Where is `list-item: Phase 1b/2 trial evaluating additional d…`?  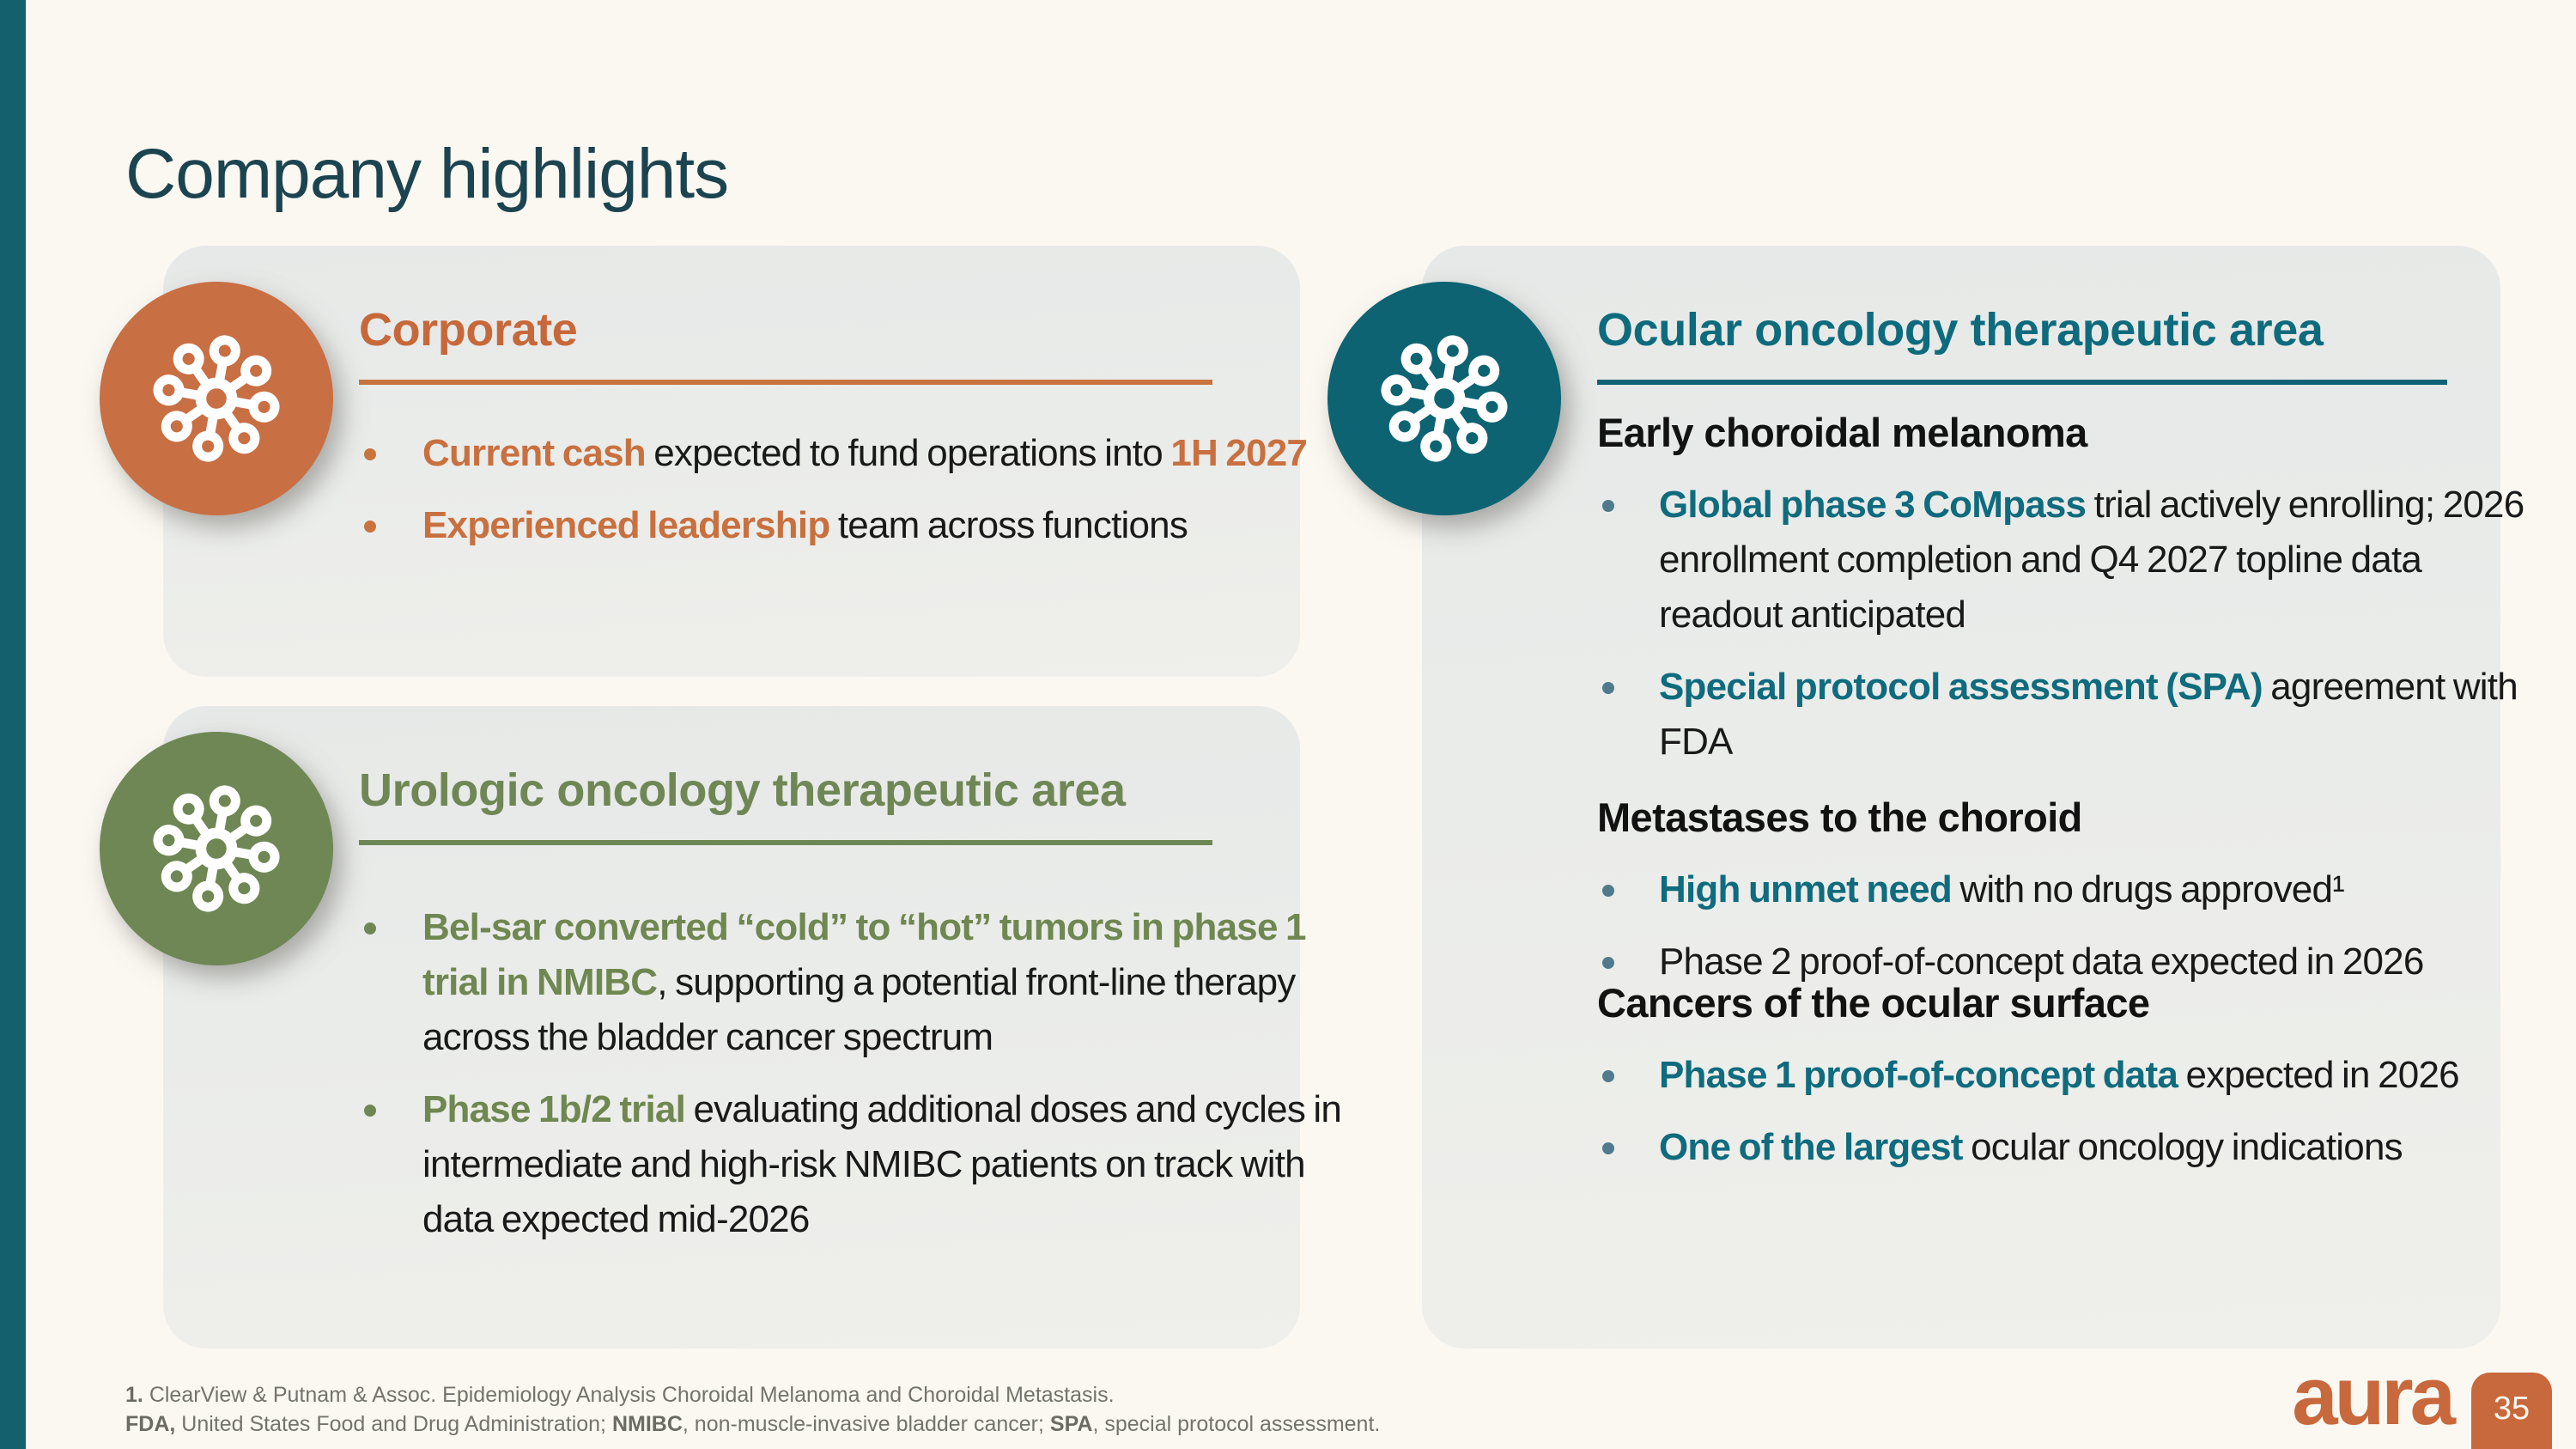 list-item: Phase 1b/2 trial evaluating additional d… is located at coordinates (856, 1164).